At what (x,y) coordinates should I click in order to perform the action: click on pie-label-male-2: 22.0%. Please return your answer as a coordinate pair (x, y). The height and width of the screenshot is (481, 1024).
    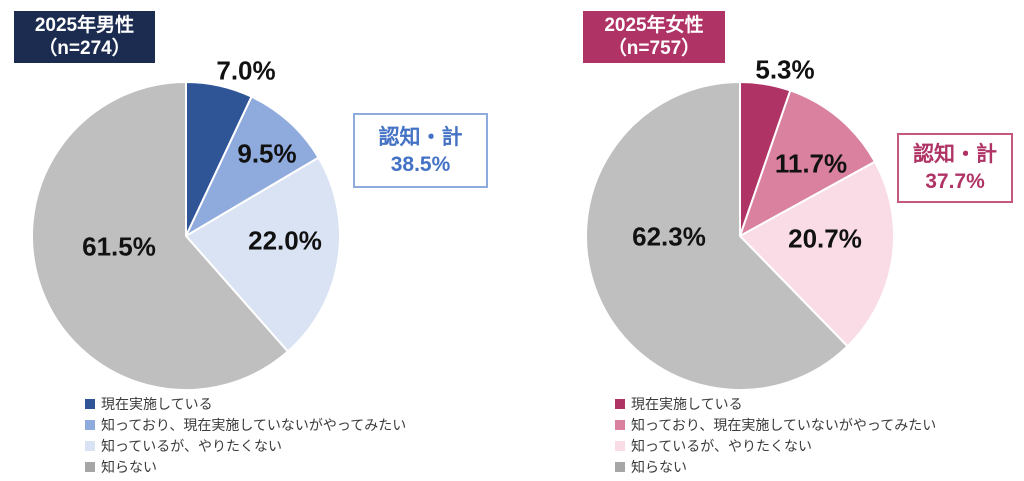
    Looking at the image, I should click on (285, 240).